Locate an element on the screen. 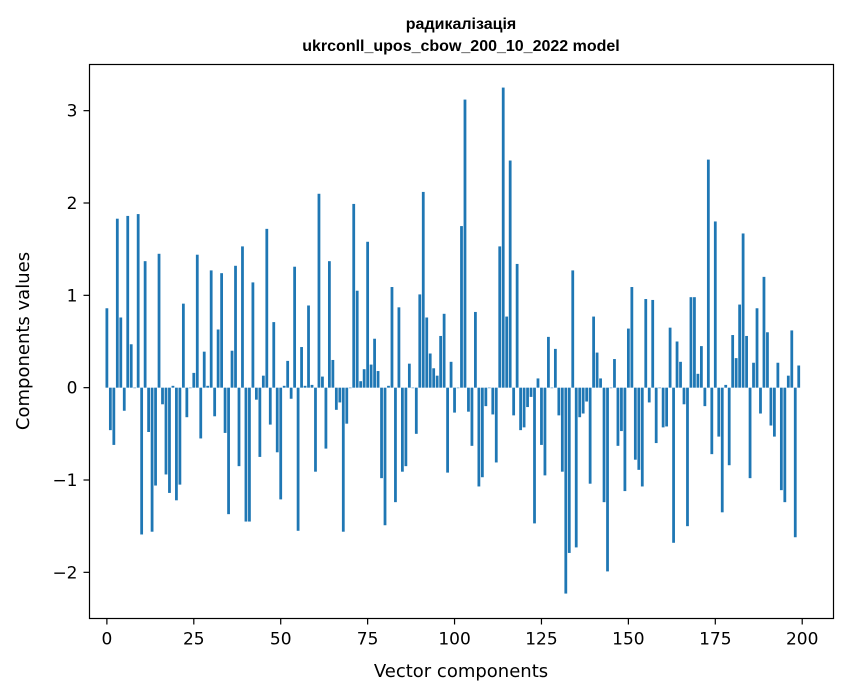 The image size is (847, 696). chart-subtitle: ukrconll_upos_cbow_200_10_2022 model is located at coordinates (460, 46).